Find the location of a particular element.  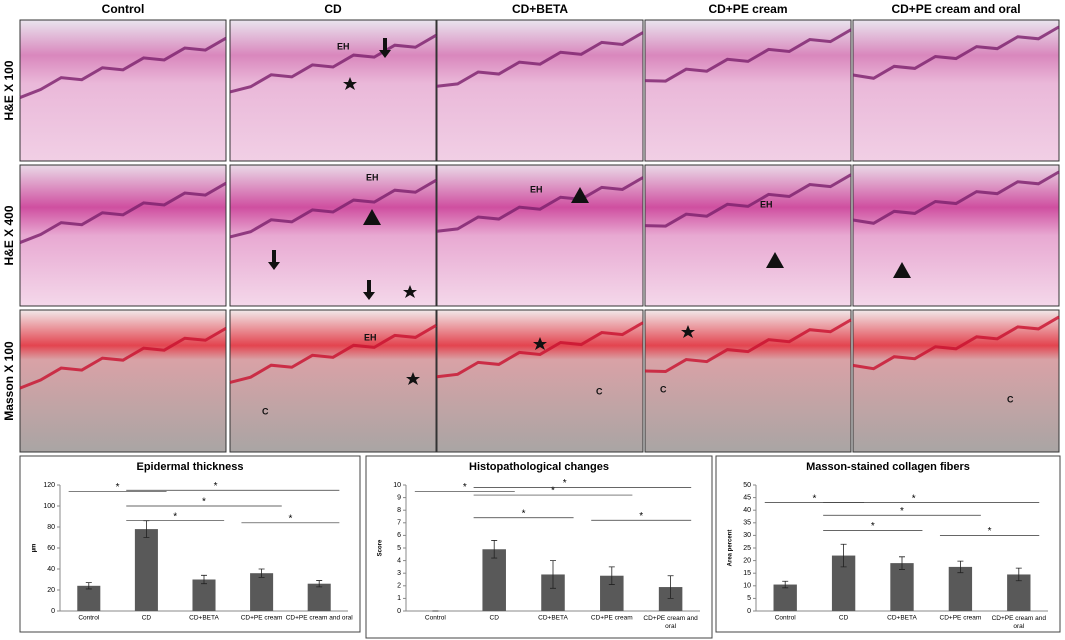

row-label: H&E X 100 is located at coordinates (9, 90).